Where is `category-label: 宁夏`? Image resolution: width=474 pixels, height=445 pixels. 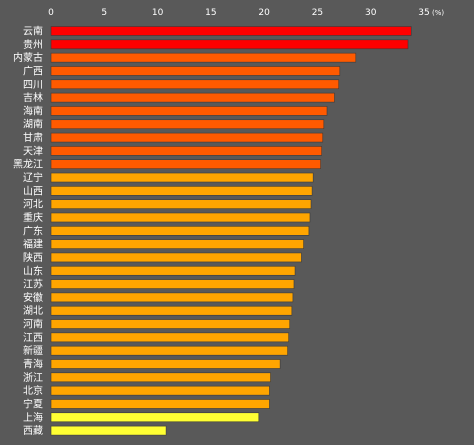 category-label: 宁夏 is located at coordinates (33, 403).